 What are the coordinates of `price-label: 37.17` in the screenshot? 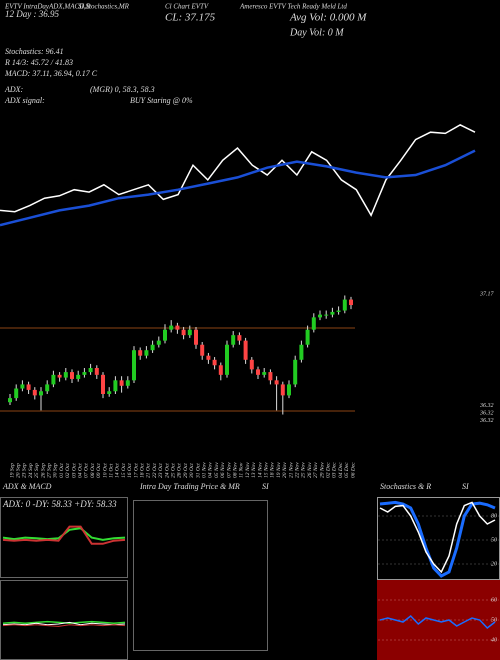 It's located at (487, 294).